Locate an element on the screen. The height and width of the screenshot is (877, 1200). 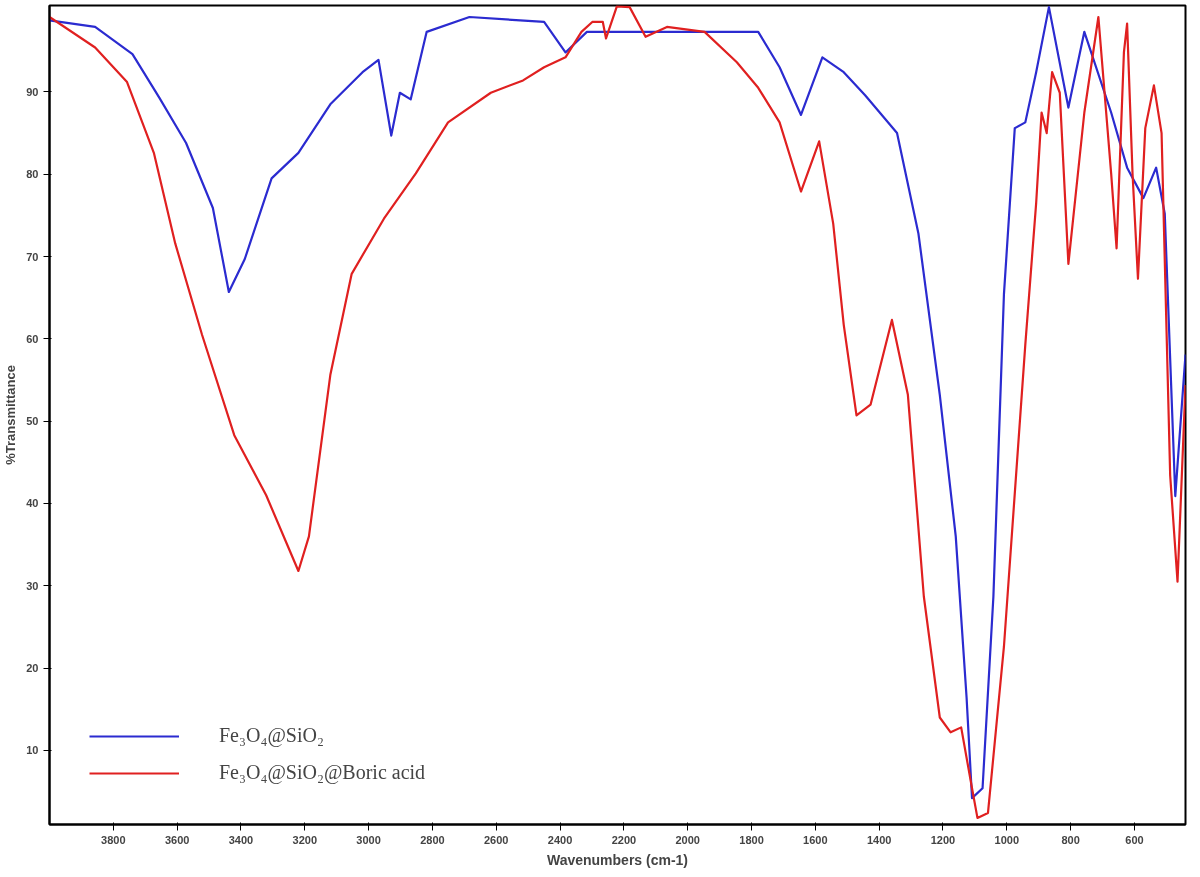
x-tick-label: 3600 is located at coordinates (177, 839).